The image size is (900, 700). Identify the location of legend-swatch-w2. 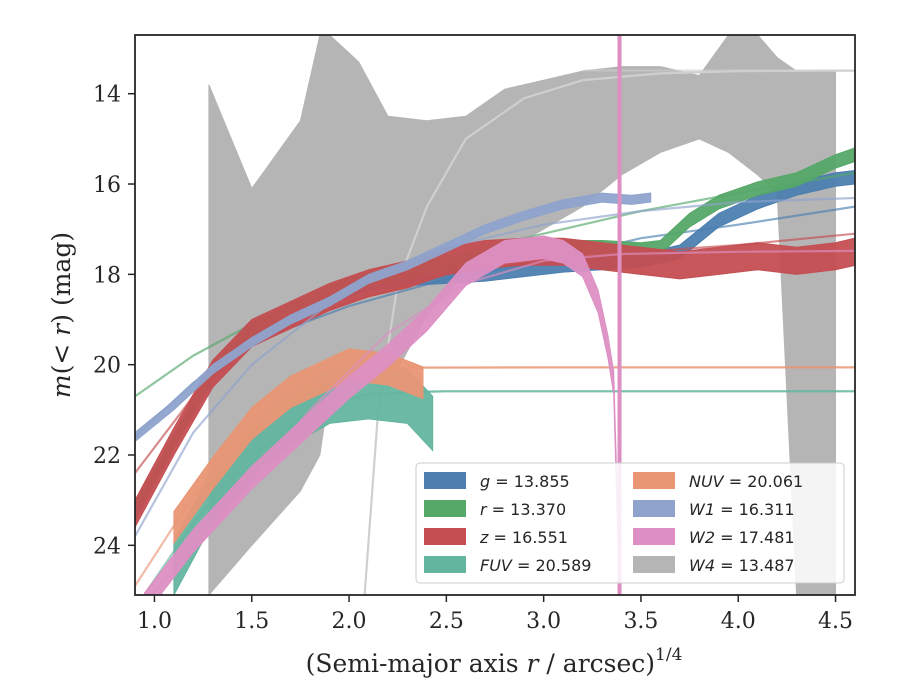
(654, 536).